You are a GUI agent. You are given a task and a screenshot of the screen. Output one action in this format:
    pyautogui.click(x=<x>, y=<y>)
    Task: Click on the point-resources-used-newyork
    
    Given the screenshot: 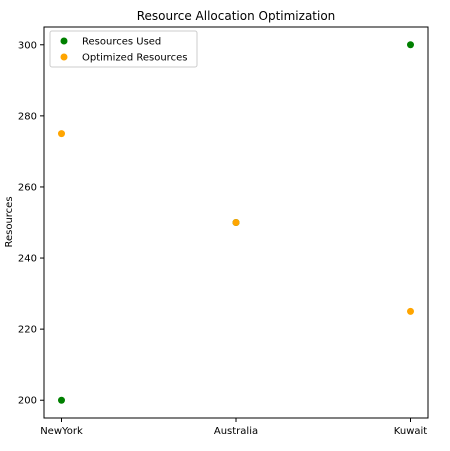 What is the action you would take?
    pyautogui.click(x=61, y=400)
    